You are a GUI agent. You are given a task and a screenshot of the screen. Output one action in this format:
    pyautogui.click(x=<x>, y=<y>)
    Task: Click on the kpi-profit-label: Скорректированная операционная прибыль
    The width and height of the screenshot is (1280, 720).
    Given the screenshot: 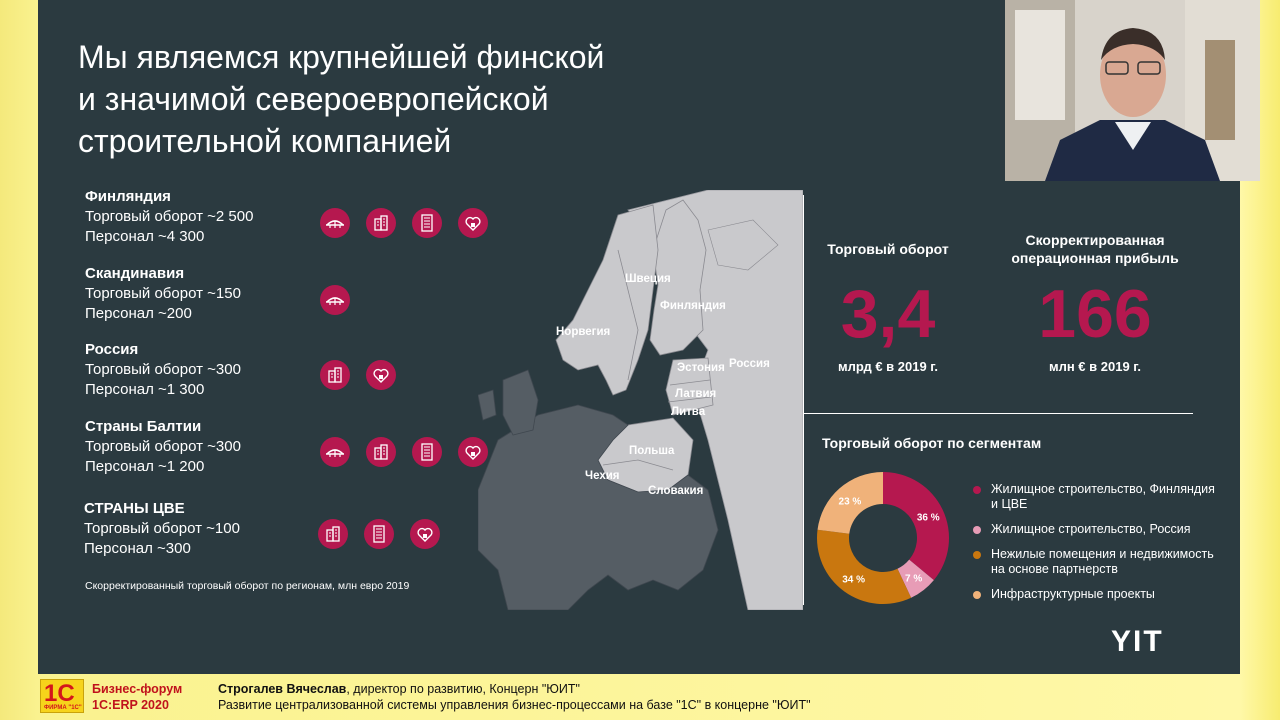 What is the action you would take?
    pyautogui.click(x=1095, y=249)
    